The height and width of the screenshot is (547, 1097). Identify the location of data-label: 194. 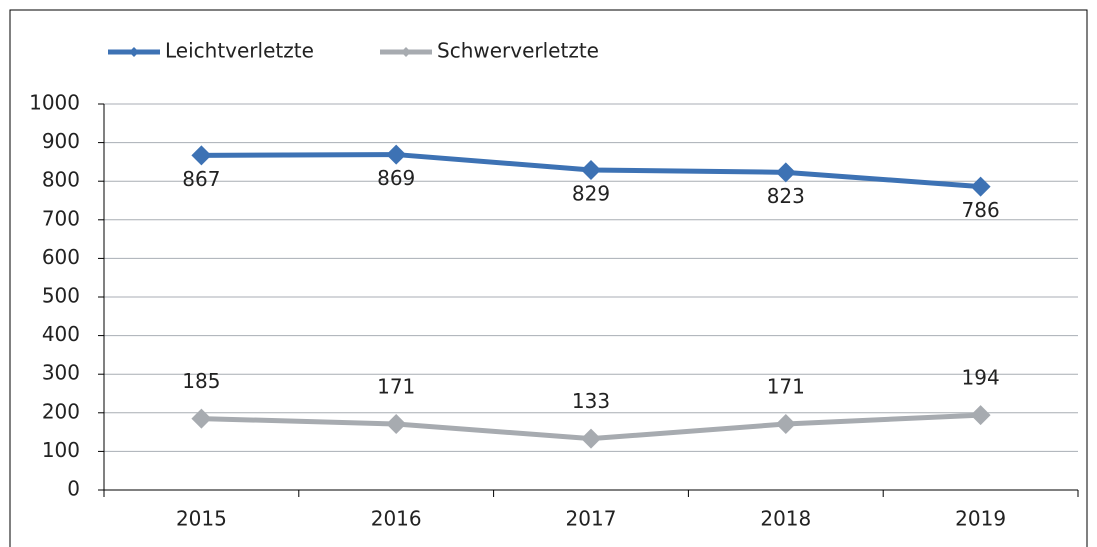
(981, 378).